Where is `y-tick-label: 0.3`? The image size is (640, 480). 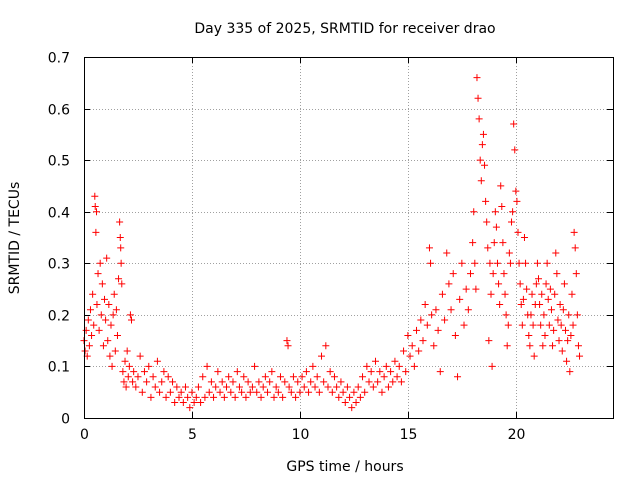
y-tick-label: 0.3 is located at coordinates (59, 265).